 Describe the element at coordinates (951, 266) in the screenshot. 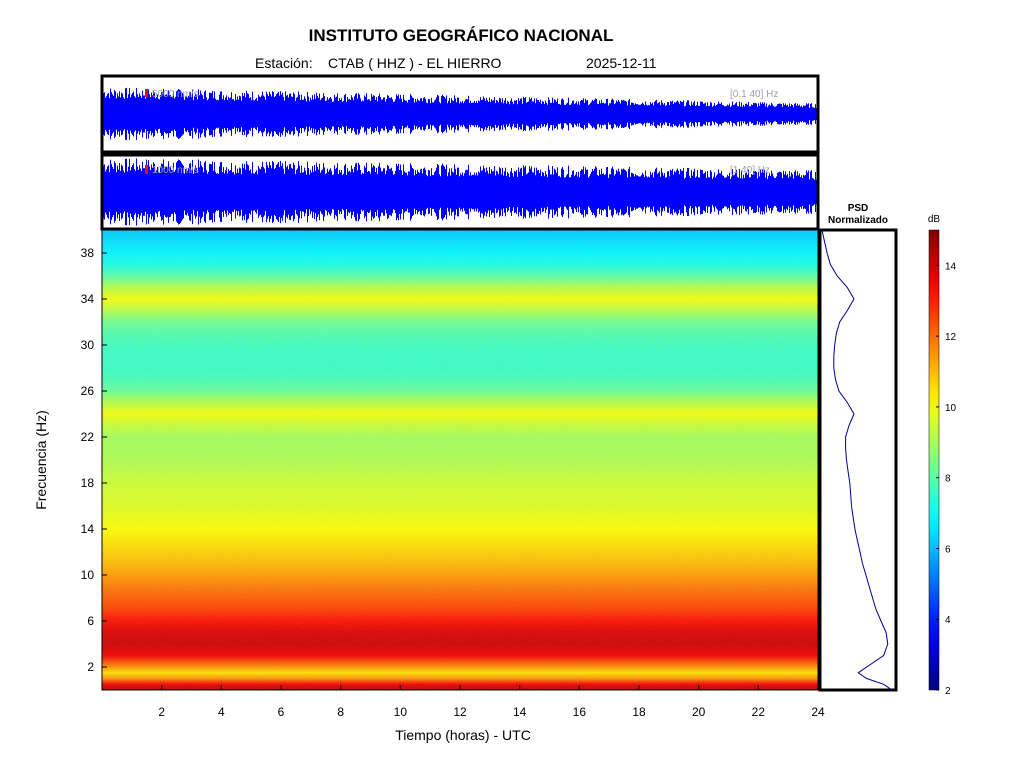

I see `colorbar-tick-label: 14` at that location.